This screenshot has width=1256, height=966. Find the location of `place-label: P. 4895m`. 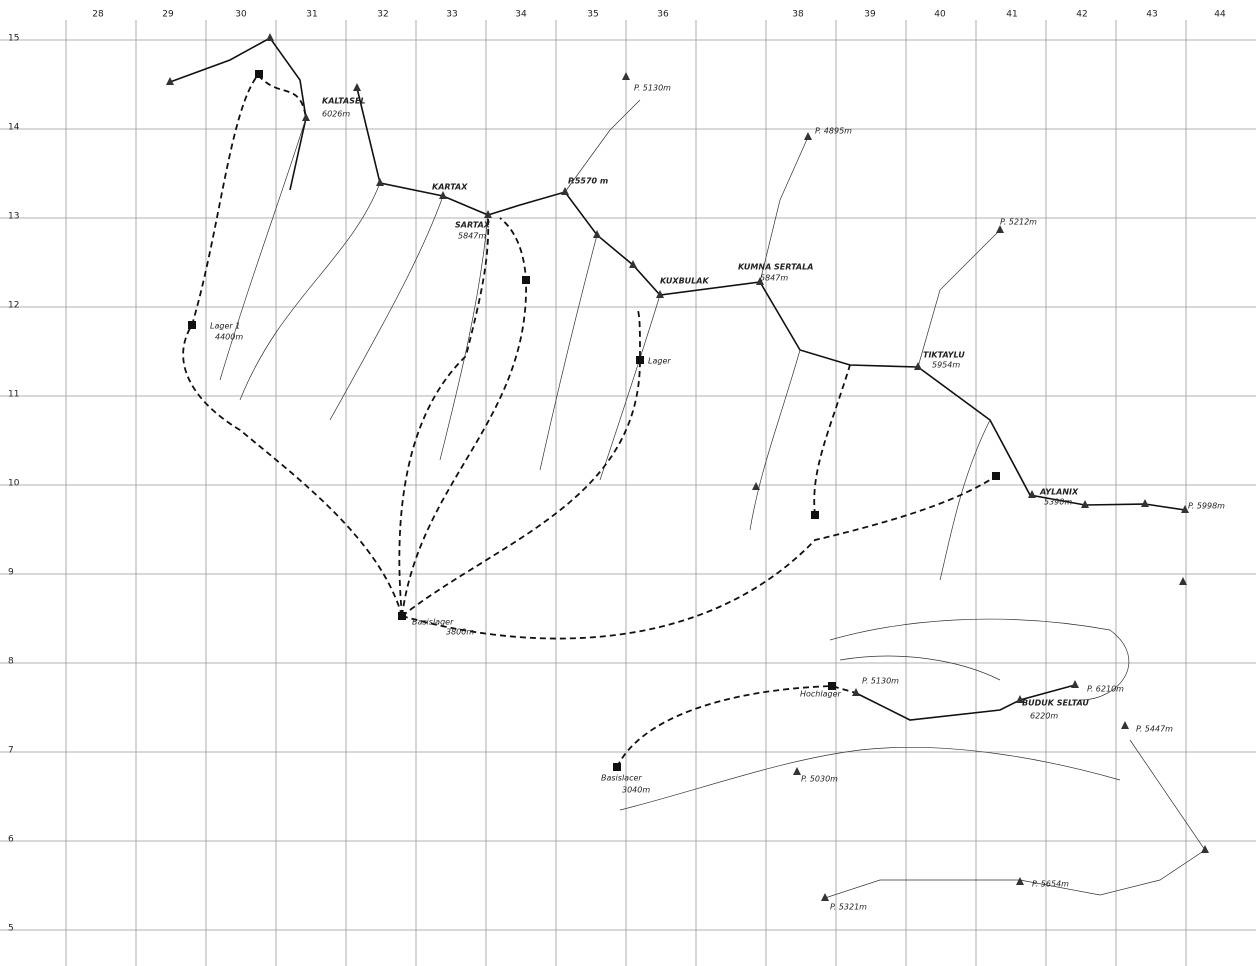

place-label: P. 4895m is located at coordinates (833, 131).